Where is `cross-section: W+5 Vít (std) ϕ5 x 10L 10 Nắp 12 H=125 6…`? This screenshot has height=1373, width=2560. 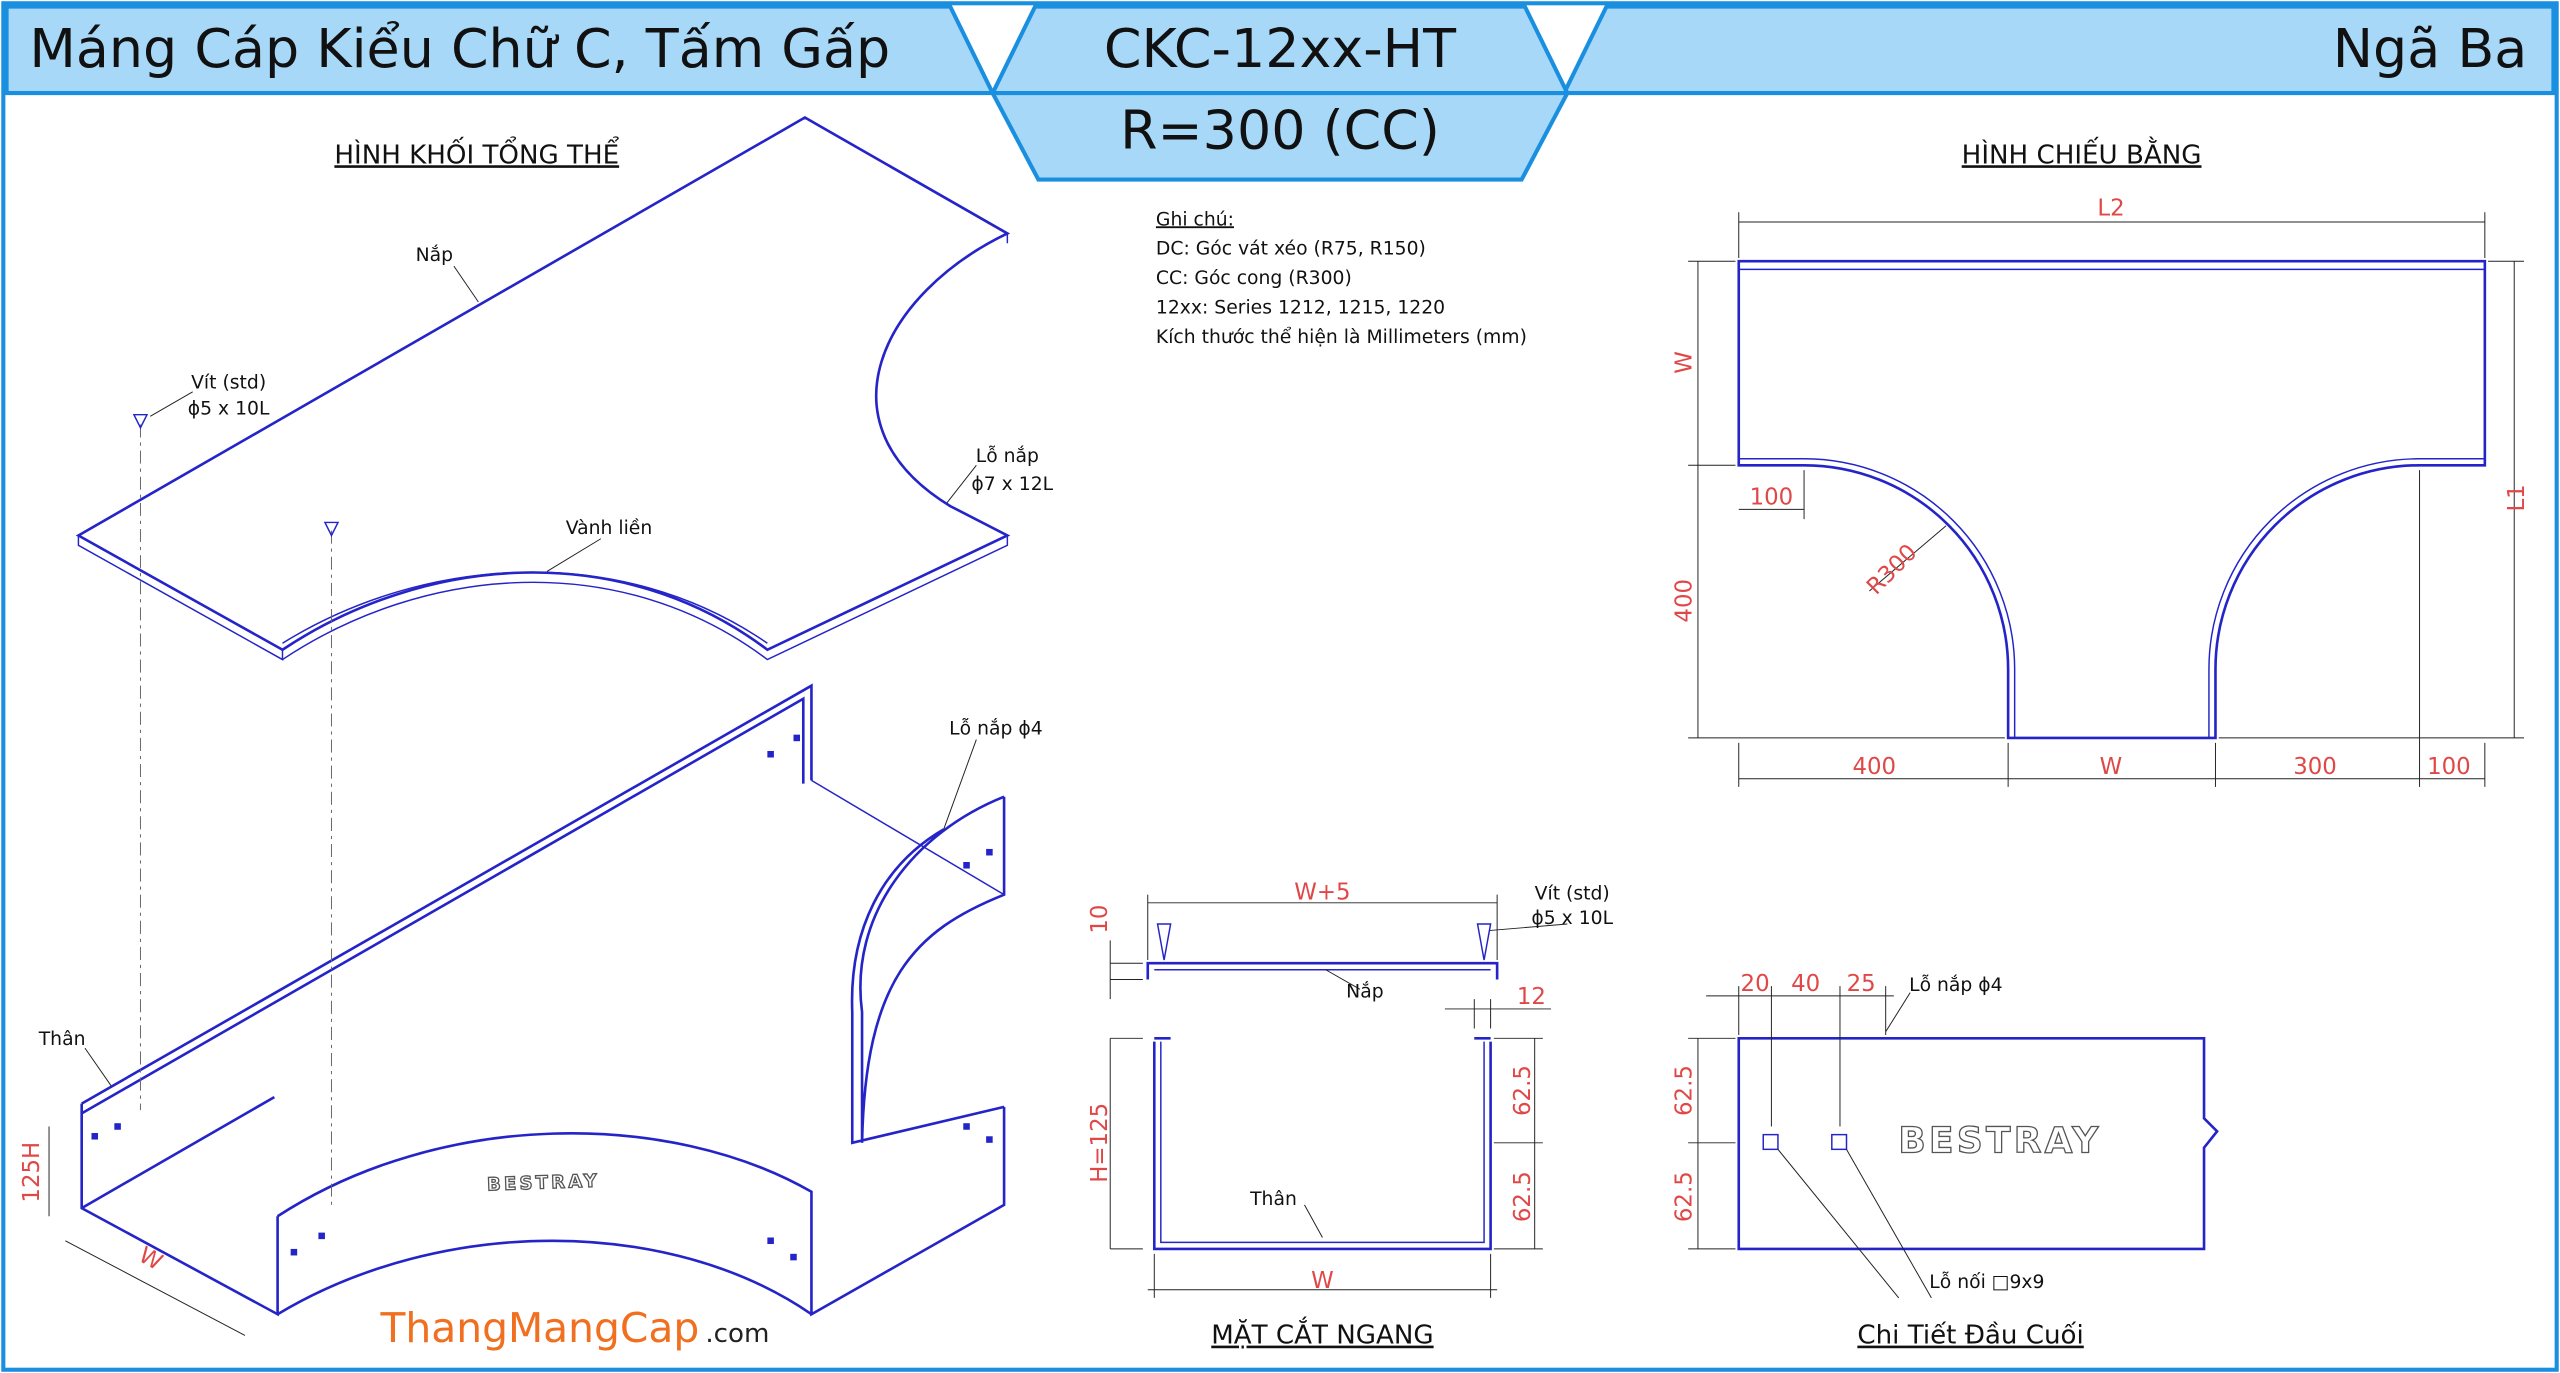
cross-section: W+5 Vít (std) ϕ5 x 10L 10 Nắp 12 H=125 6… is located at coordinates (1350, 1115).